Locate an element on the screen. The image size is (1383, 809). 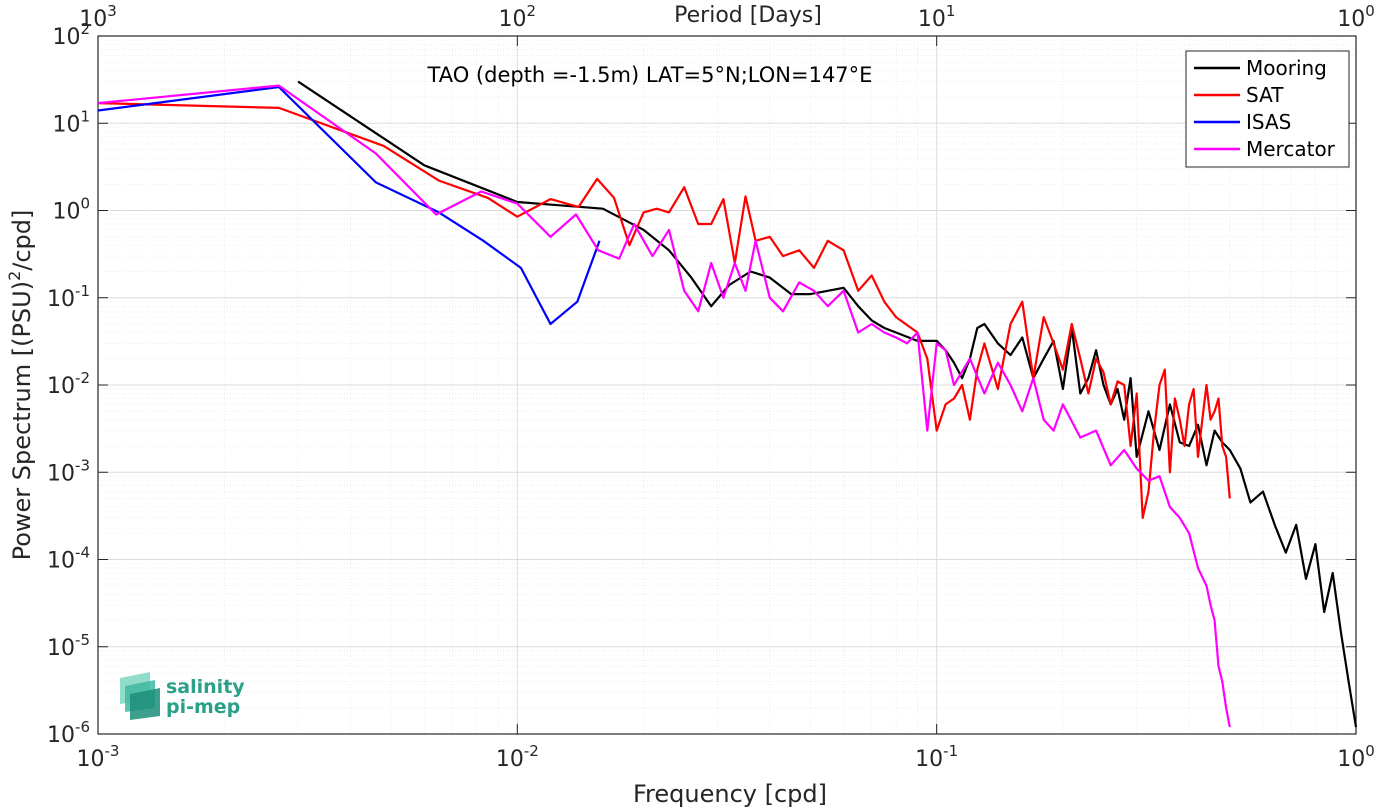
y-tick-label: 10² is located at coordinates (71, 35).